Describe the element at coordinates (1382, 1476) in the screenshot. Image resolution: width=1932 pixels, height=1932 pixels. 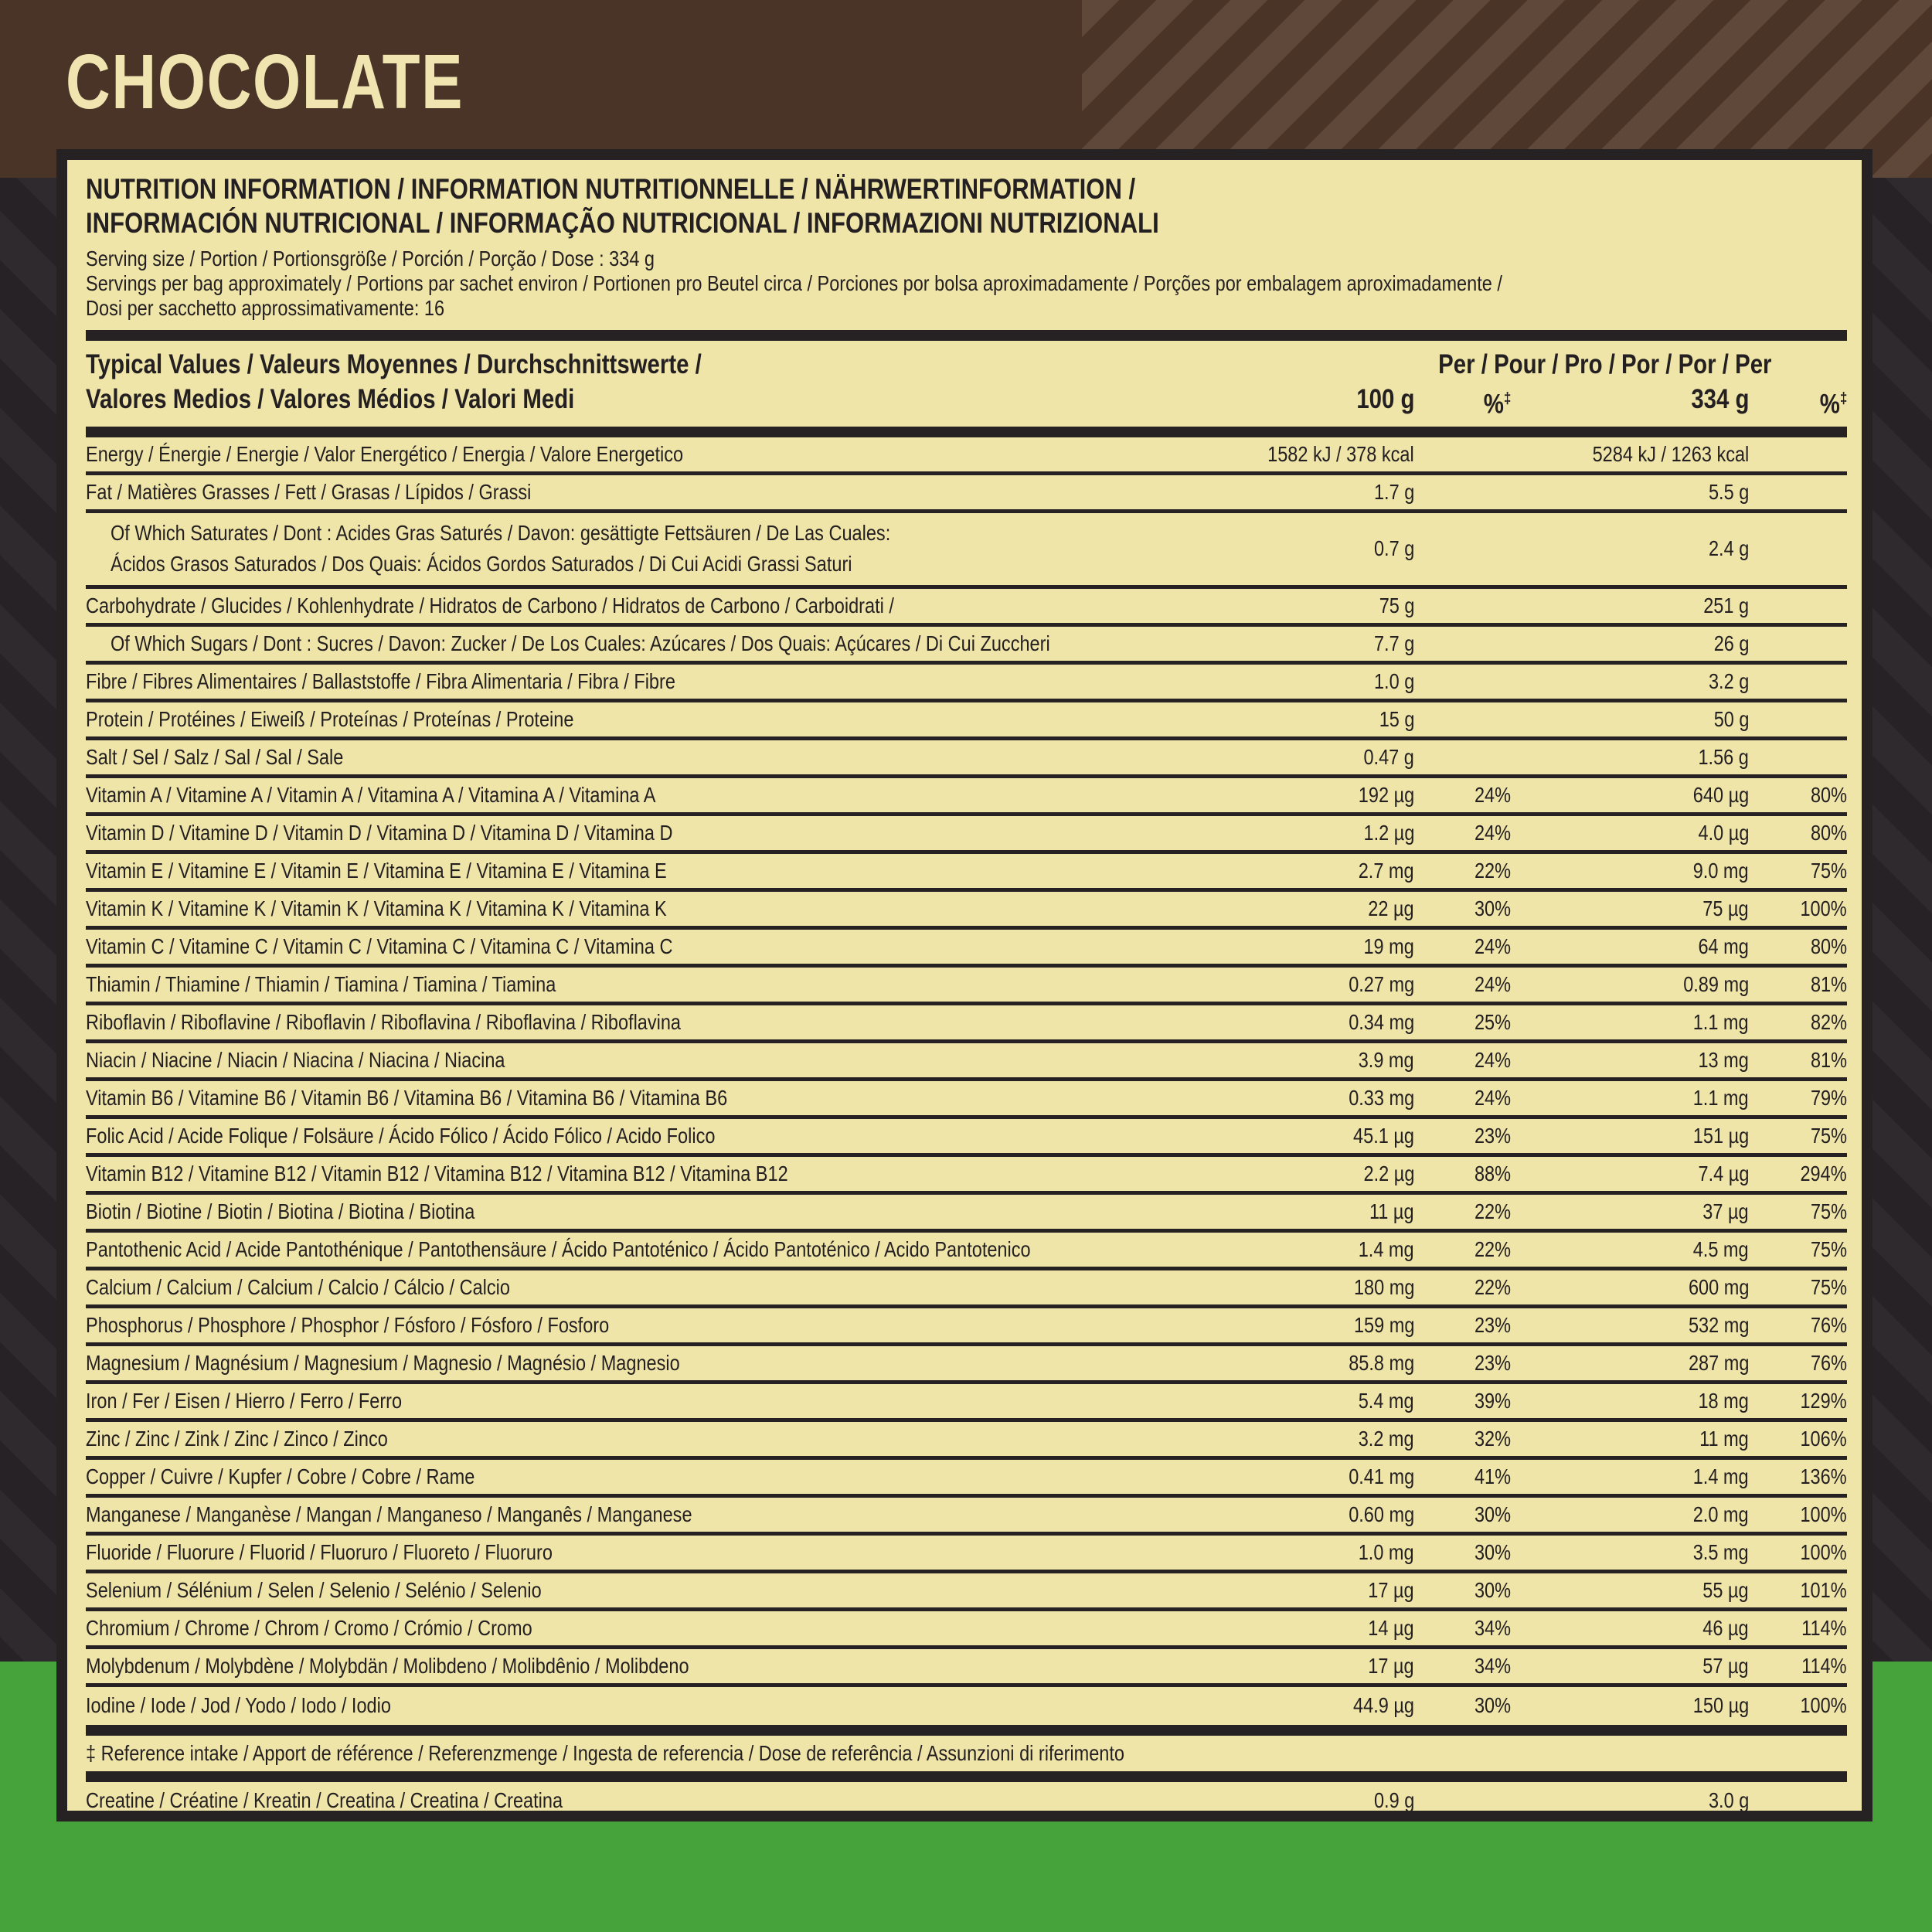
I see `value-per-100g-text: 0.41 mg` at that location.